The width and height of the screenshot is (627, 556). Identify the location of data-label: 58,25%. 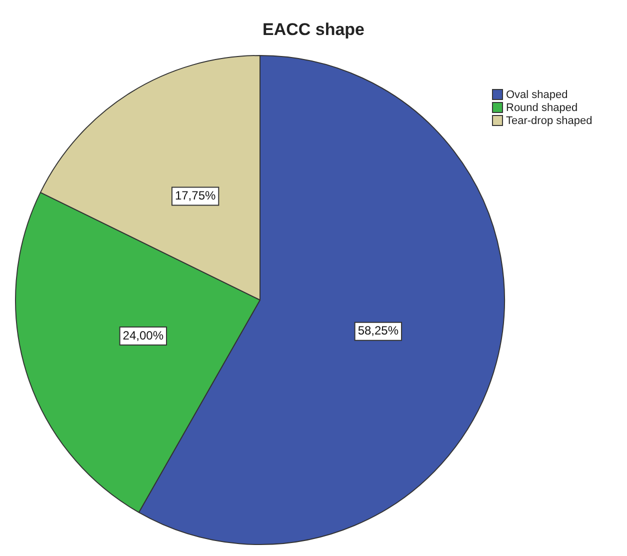
(378, 331).